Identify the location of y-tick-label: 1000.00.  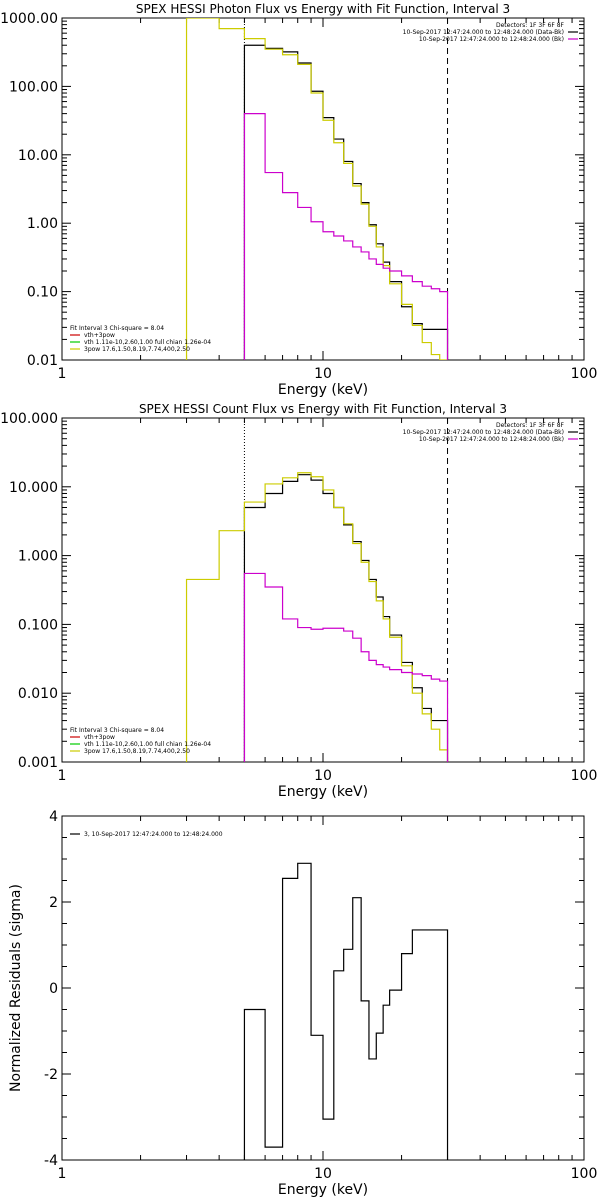
(29, 19).